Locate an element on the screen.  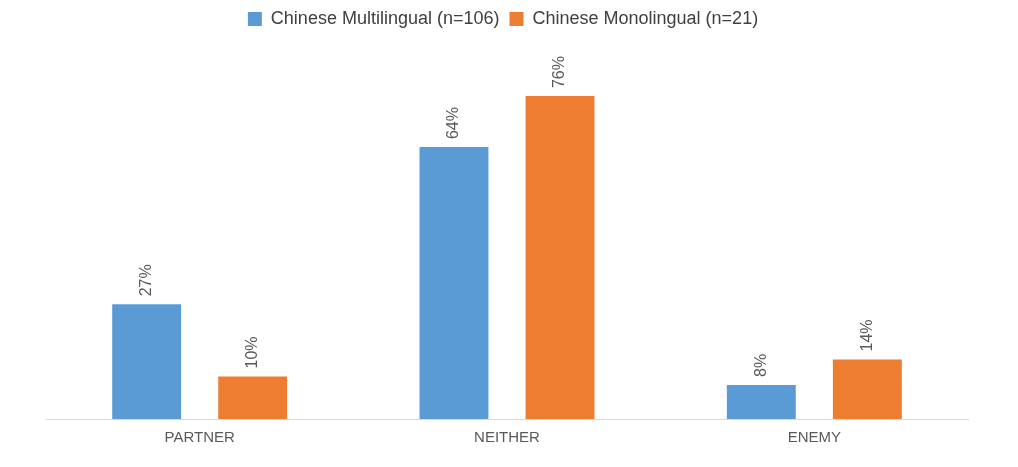
data-label: 8% is located at coordinates (760, 365).